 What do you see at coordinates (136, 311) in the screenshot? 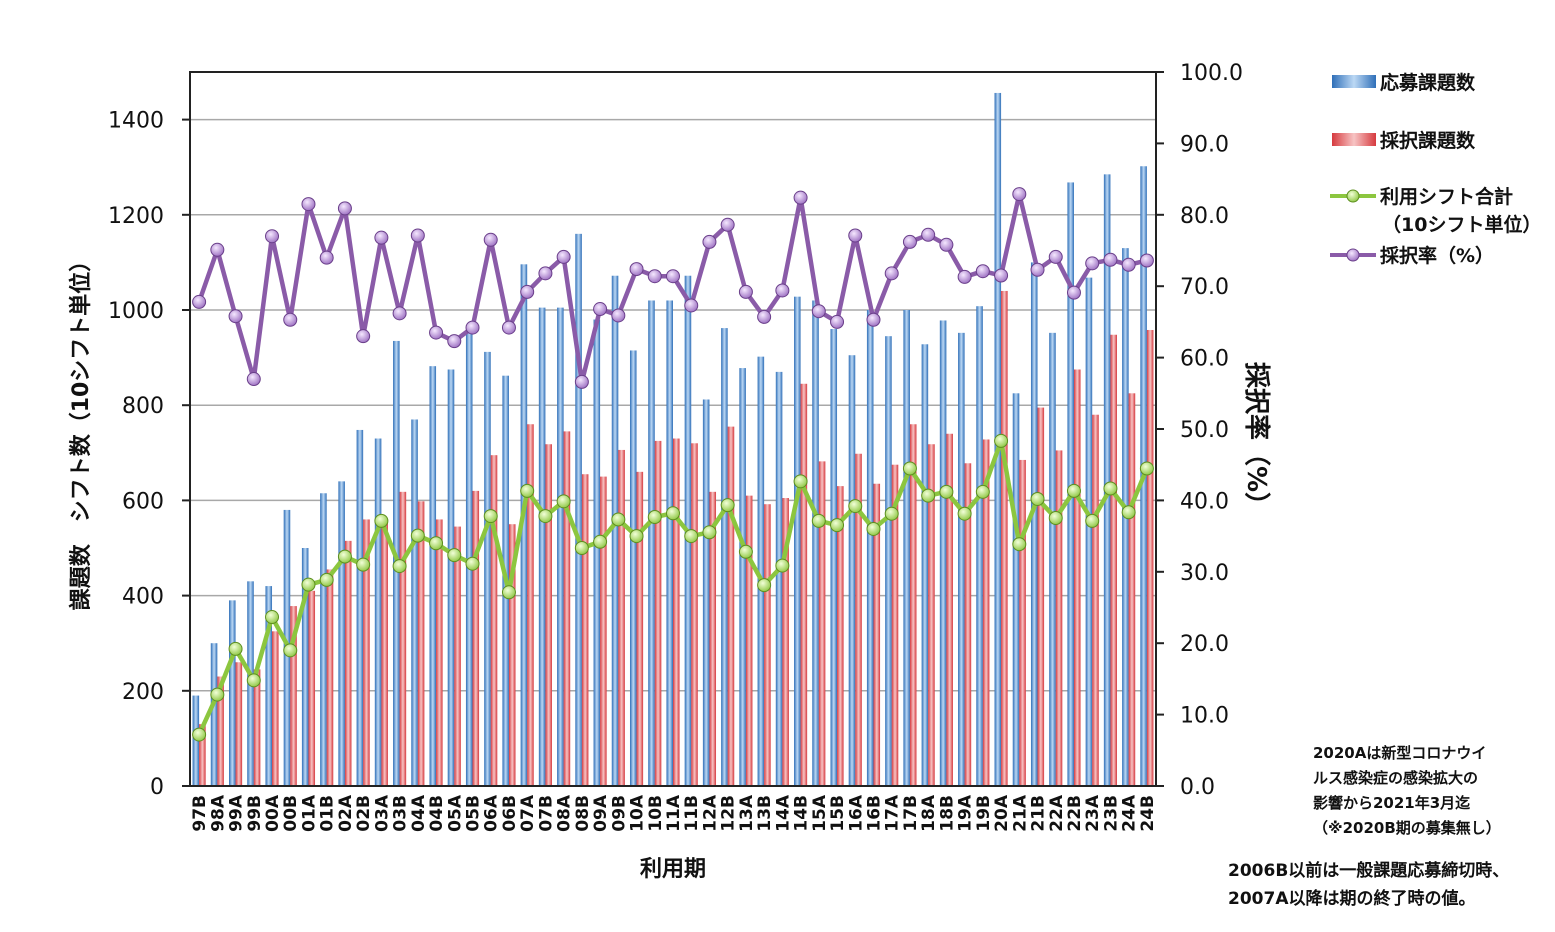
I see `y-left-tick-label: 1000` at bounding box center [136, 311].